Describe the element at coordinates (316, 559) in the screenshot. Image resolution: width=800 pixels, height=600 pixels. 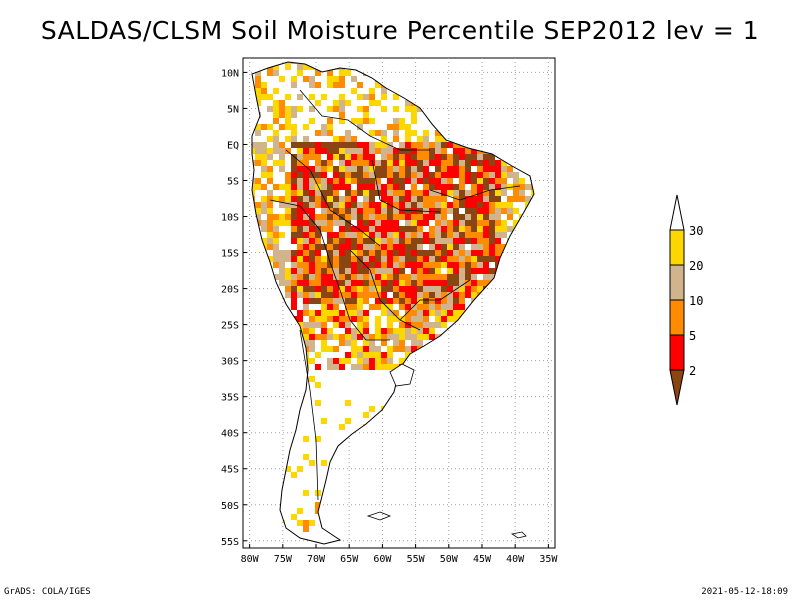
I see `x-tick-label: 70W` at that location.